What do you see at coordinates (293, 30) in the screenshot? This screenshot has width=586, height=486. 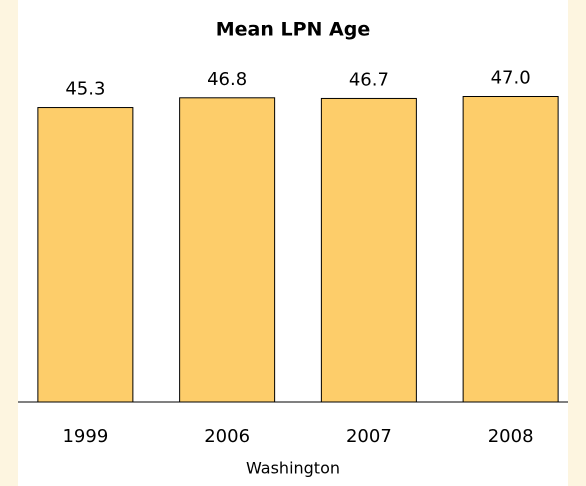 I see `chart-title: Mean LPN Age` at bounding box center [293, 30].